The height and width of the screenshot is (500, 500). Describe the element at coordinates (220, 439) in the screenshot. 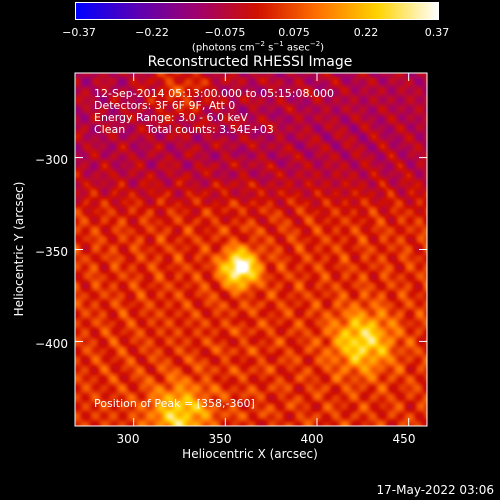

I see `x-tick-label: 350` at that location.